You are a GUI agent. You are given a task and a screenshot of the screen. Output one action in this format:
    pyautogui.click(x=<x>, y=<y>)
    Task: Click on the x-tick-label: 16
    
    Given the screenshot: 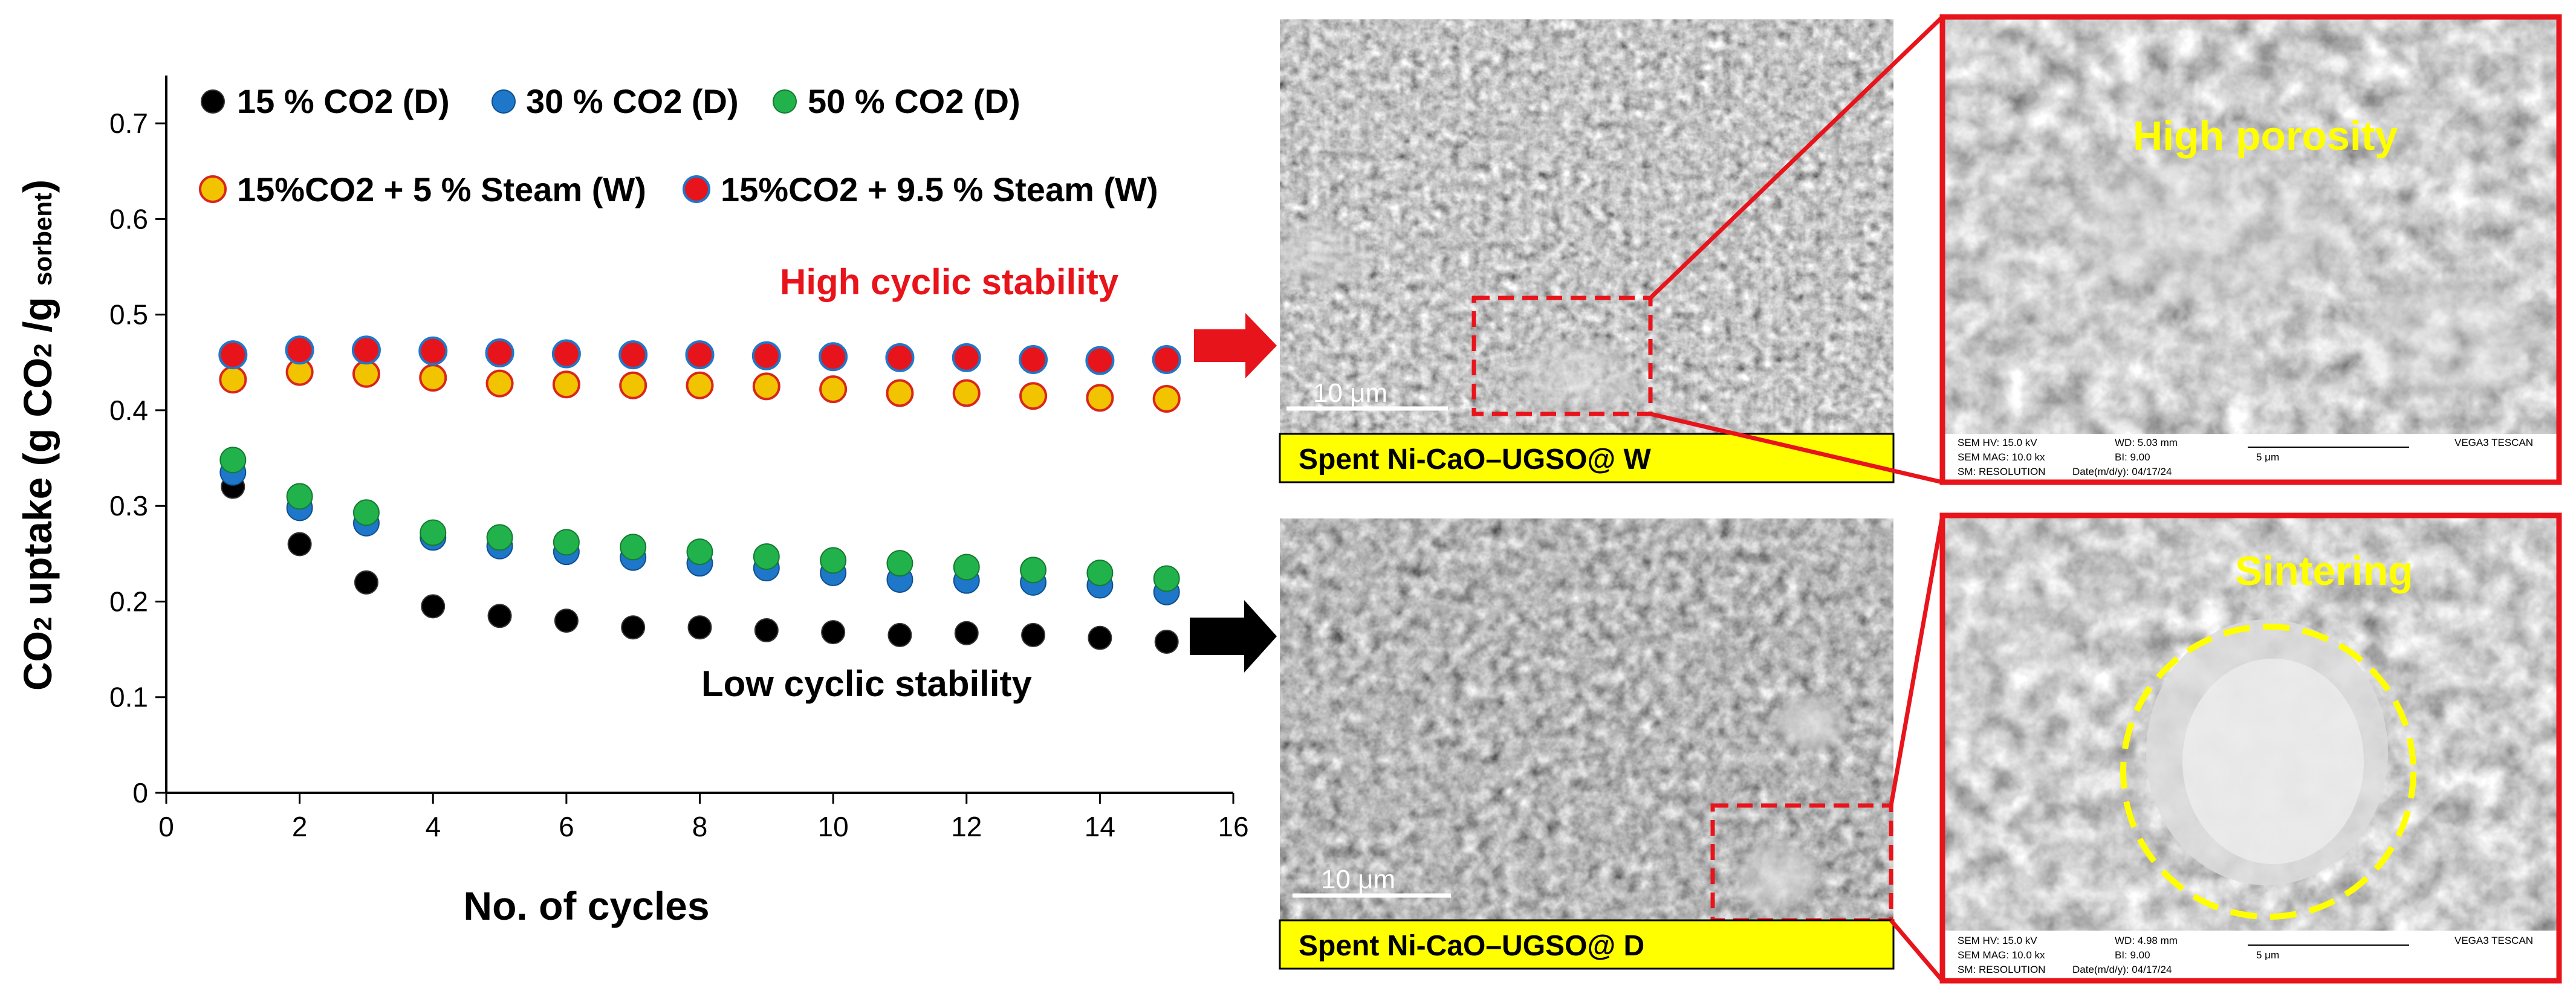 What is the action you would take?
    pyautogui.click(x=1233, y=826)
    